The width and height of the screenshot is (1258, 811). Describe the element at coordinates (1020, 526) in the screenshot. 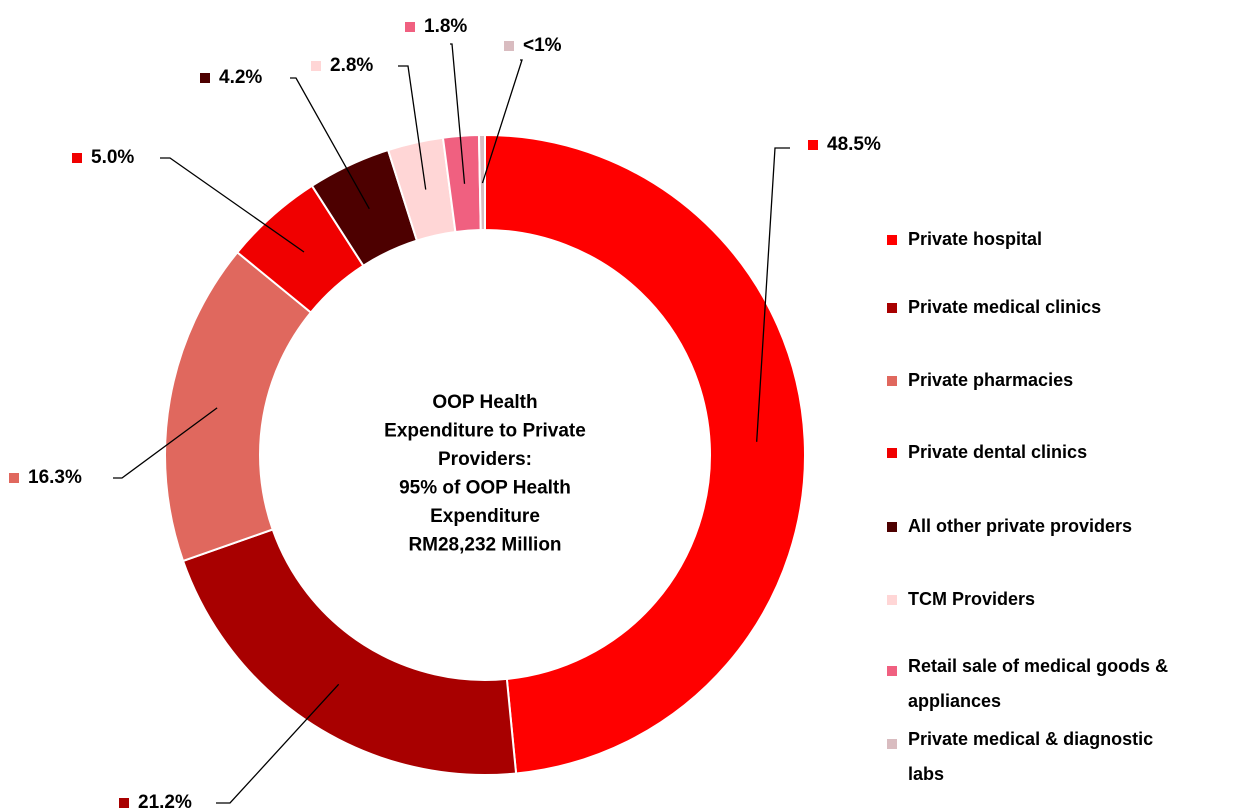

I see `legend-label: All other private providers` at that location.